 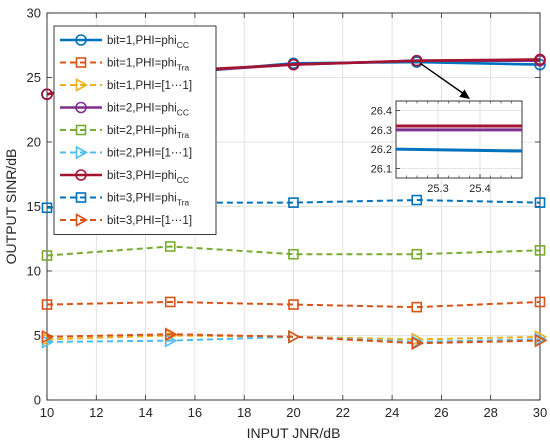 I want to click on legend-entry: bit=1,PHI=phiTra, so click(x=124, y=65).